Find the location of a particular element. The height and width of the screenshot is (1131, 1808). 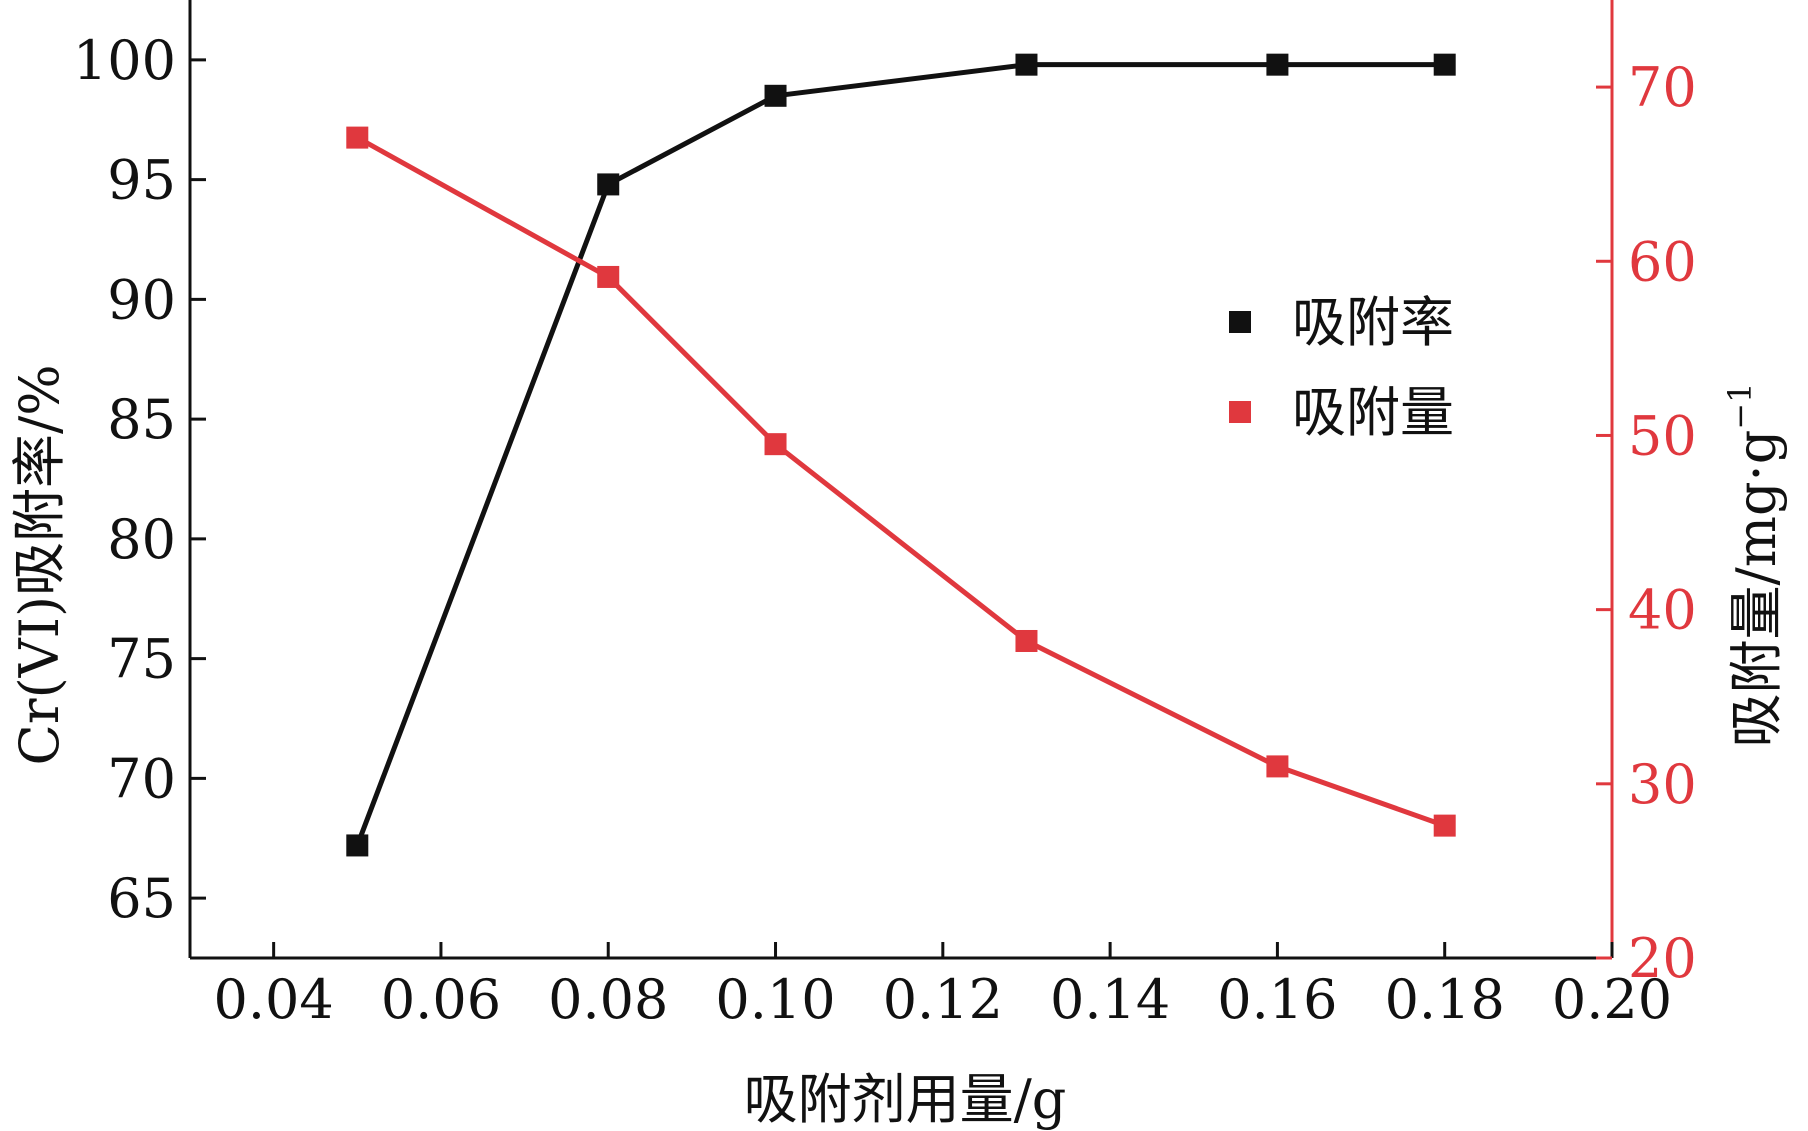

x-tick-label: 0.14 is located at coordinates (1110, 999).